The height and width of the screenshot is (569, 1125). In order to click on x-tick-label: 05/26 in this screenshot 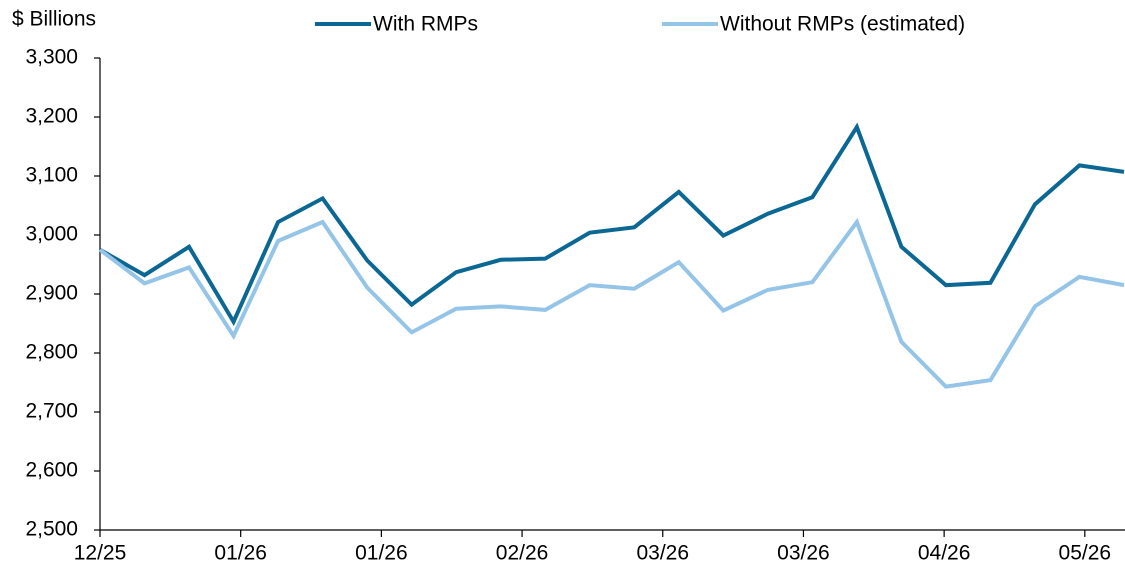, I will do `click(1085, 553)`.